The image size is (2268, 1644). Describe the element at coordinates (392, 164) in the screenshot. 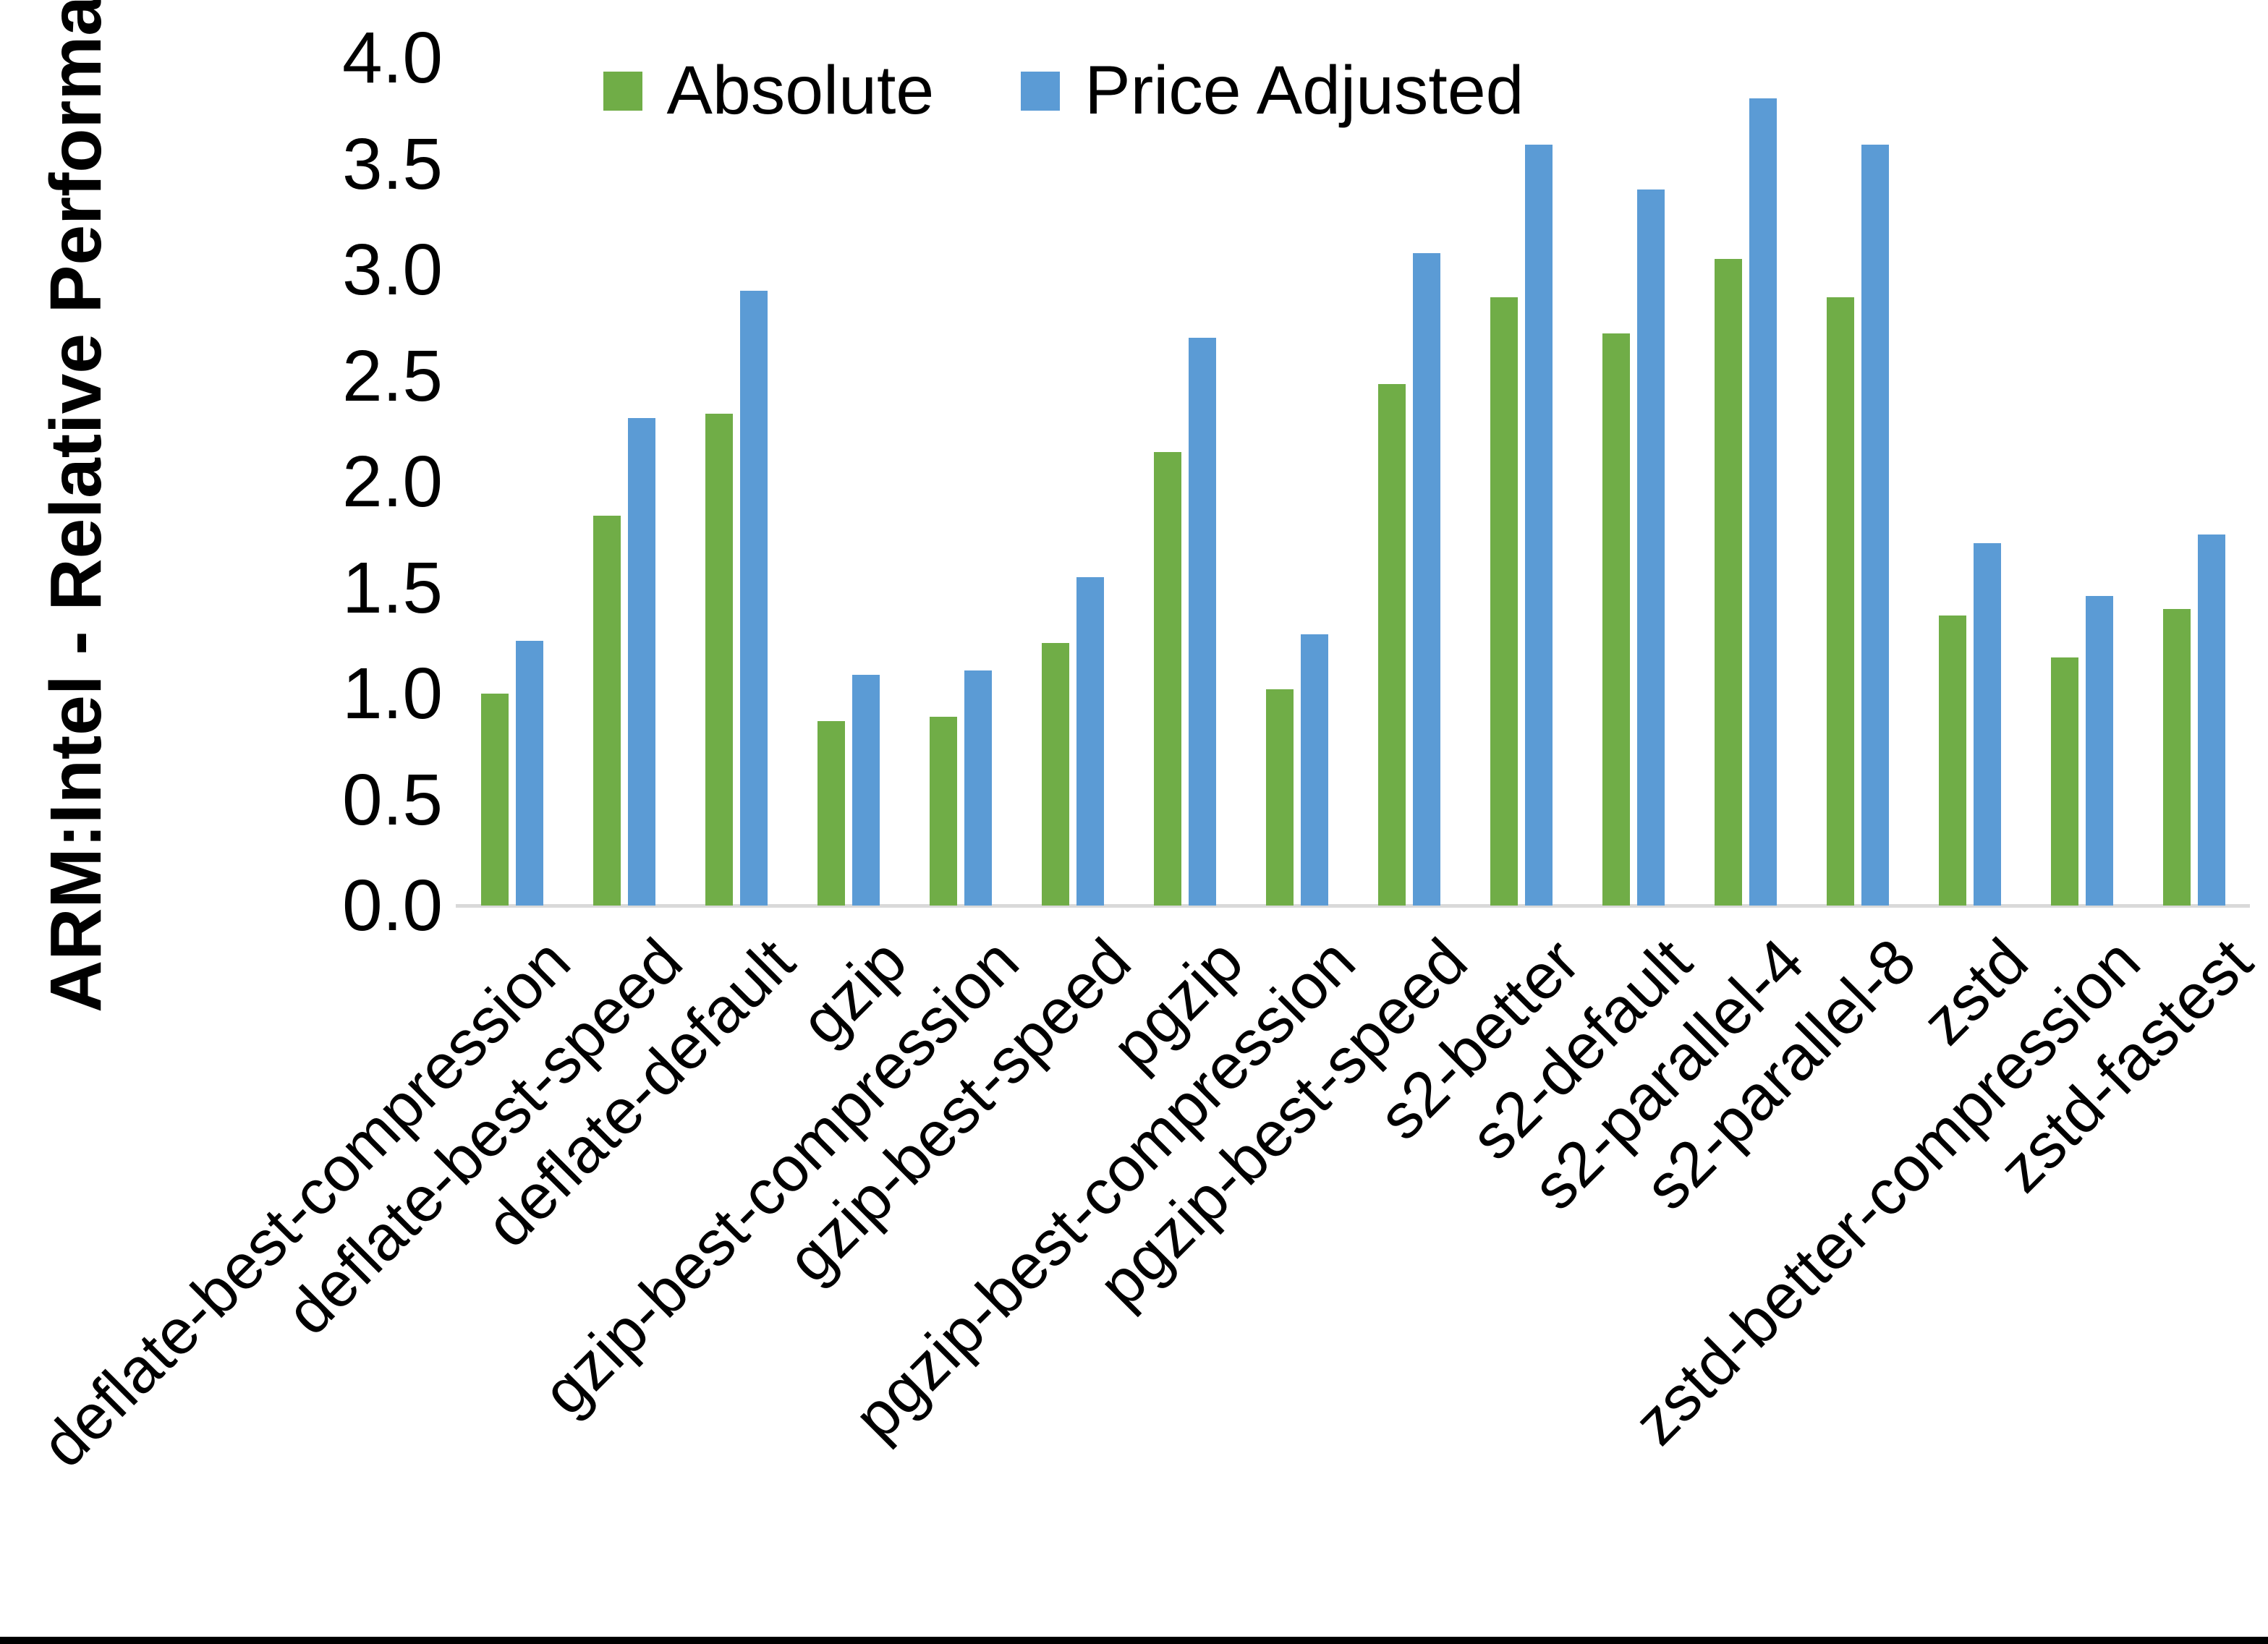

I see `y-tick-label: 3.5` at that location.